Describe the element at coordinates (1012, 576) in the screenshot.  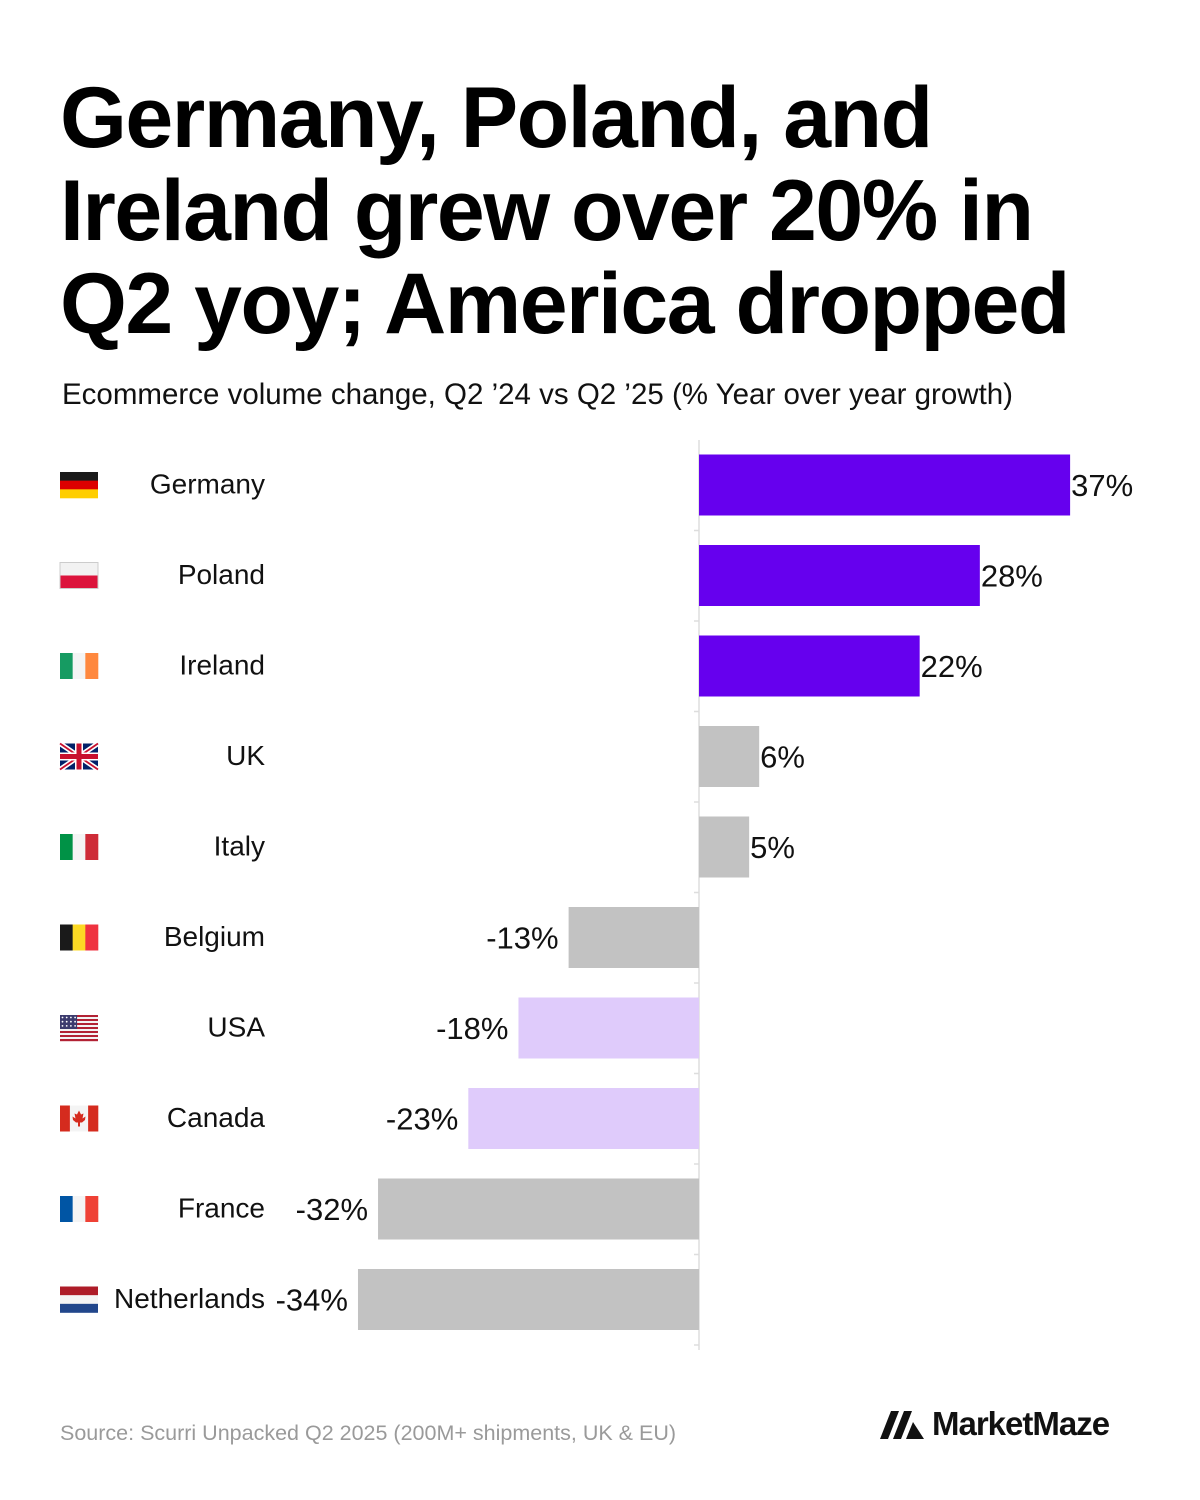
I see `data-label: 28%` at that location.